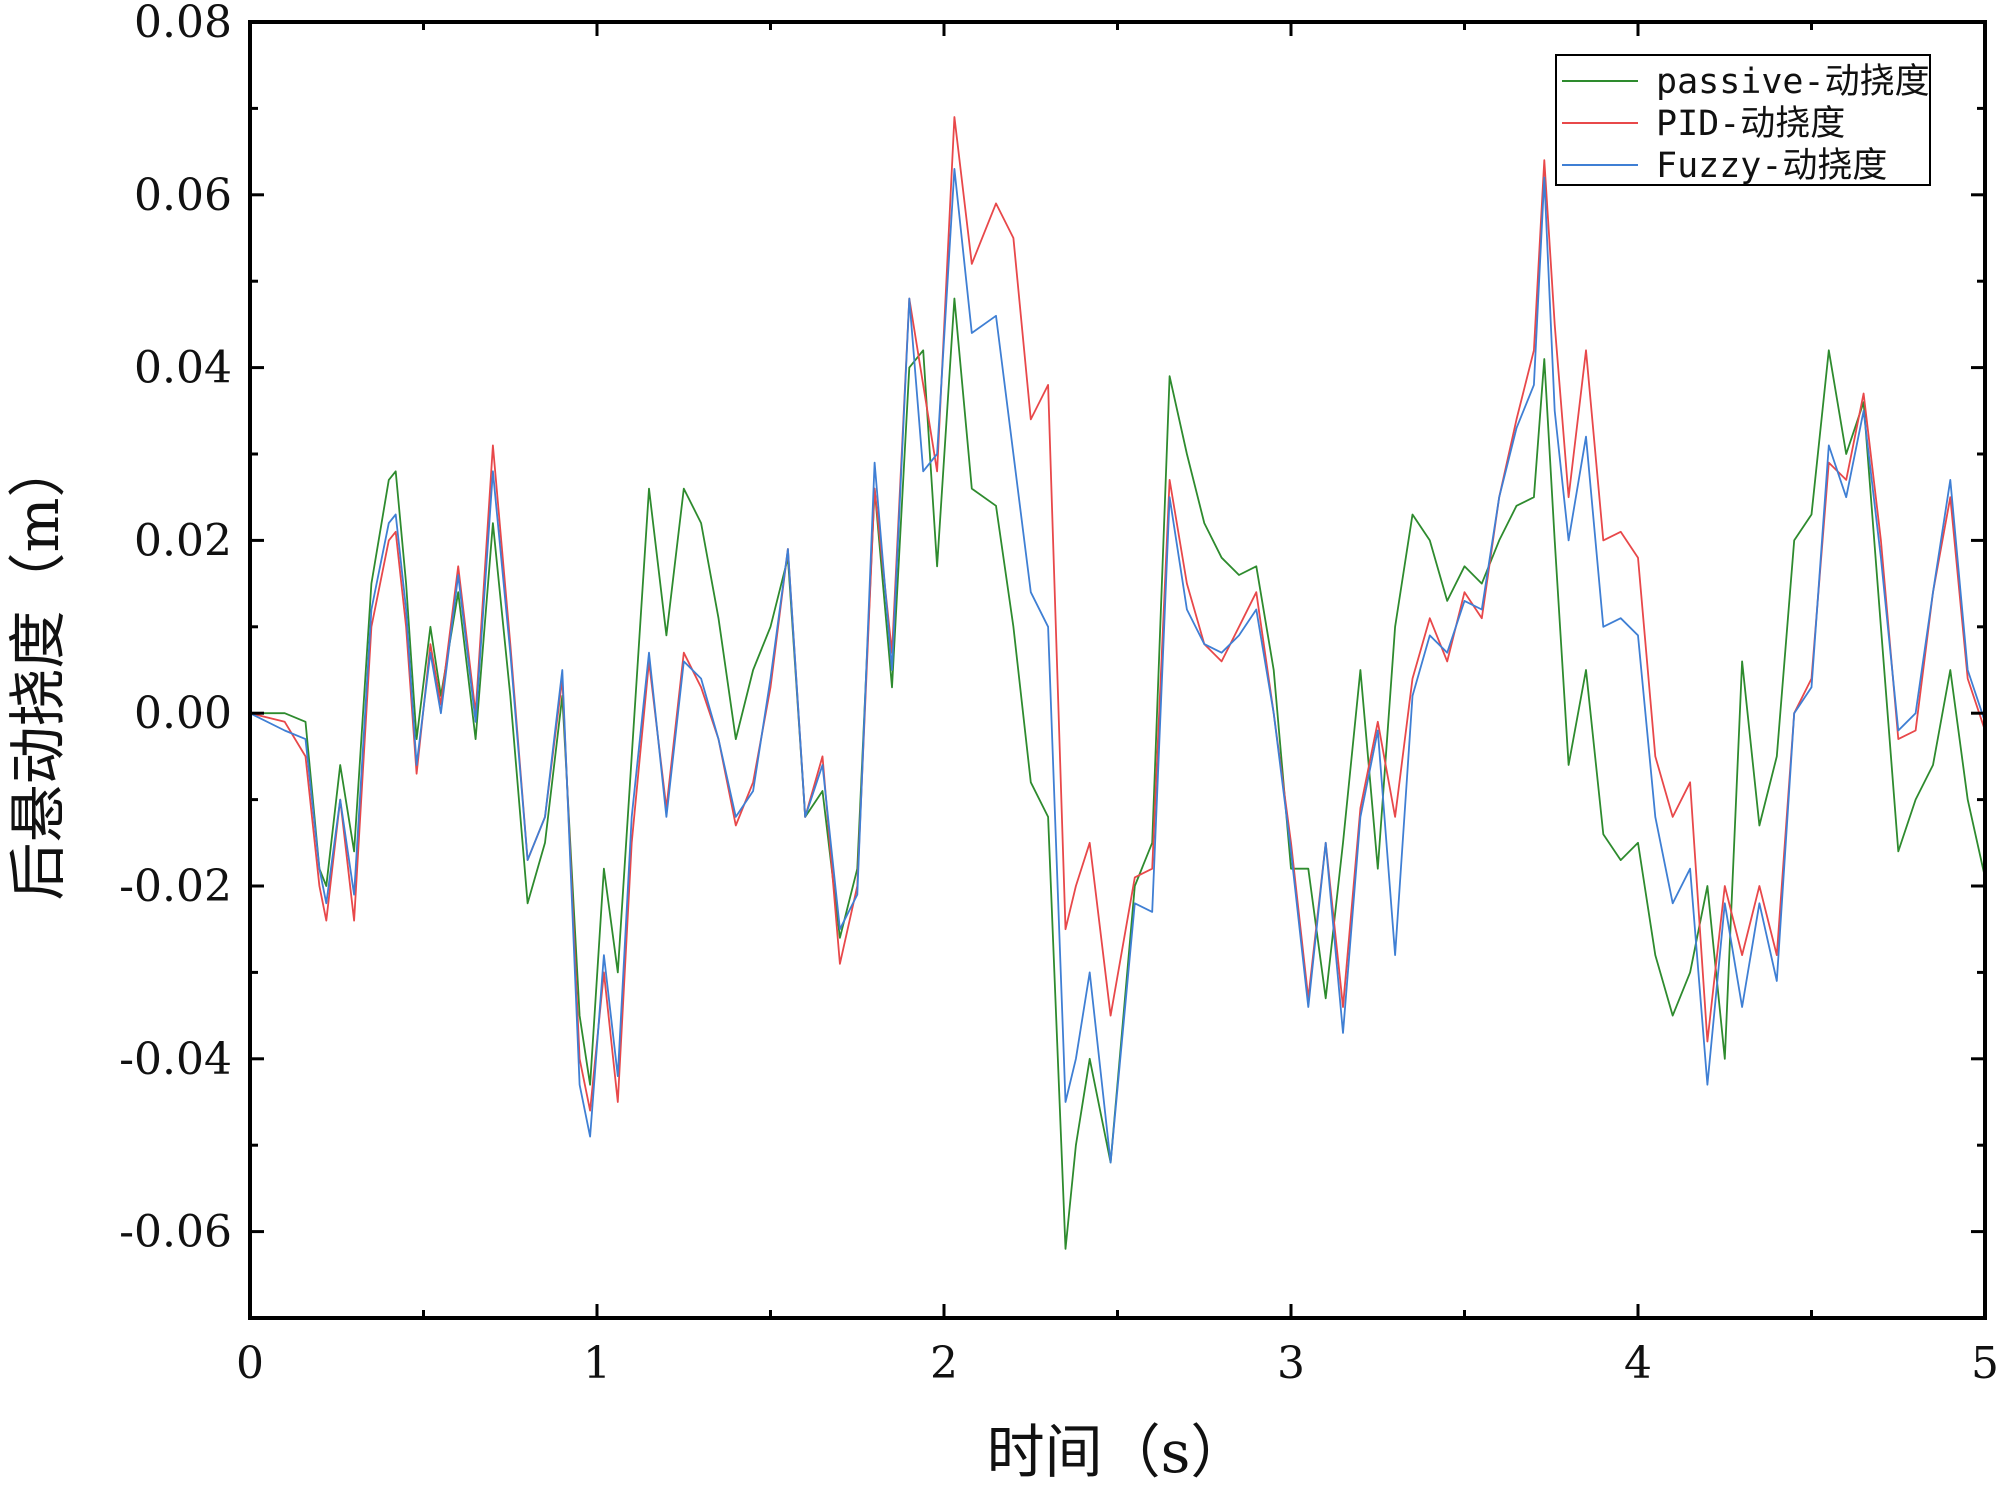  What do you see at coordinates (1793, 82) in the screenshot?
I see `legend-label: passive-动挠度` at bounding box center [1793, 82].